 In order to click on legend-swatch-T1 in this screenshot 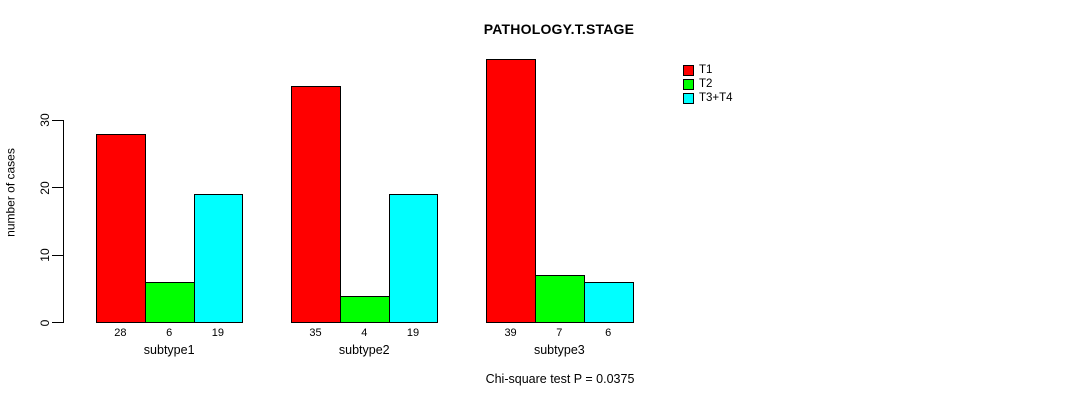, I will do `click(688, 70)`.